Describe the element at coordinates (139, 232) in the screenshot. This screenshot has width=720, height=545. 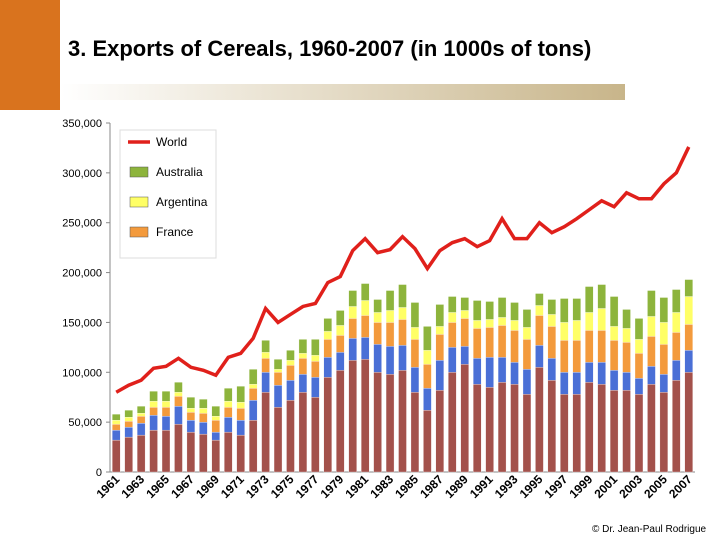
I see `legend-swatch` at that location.